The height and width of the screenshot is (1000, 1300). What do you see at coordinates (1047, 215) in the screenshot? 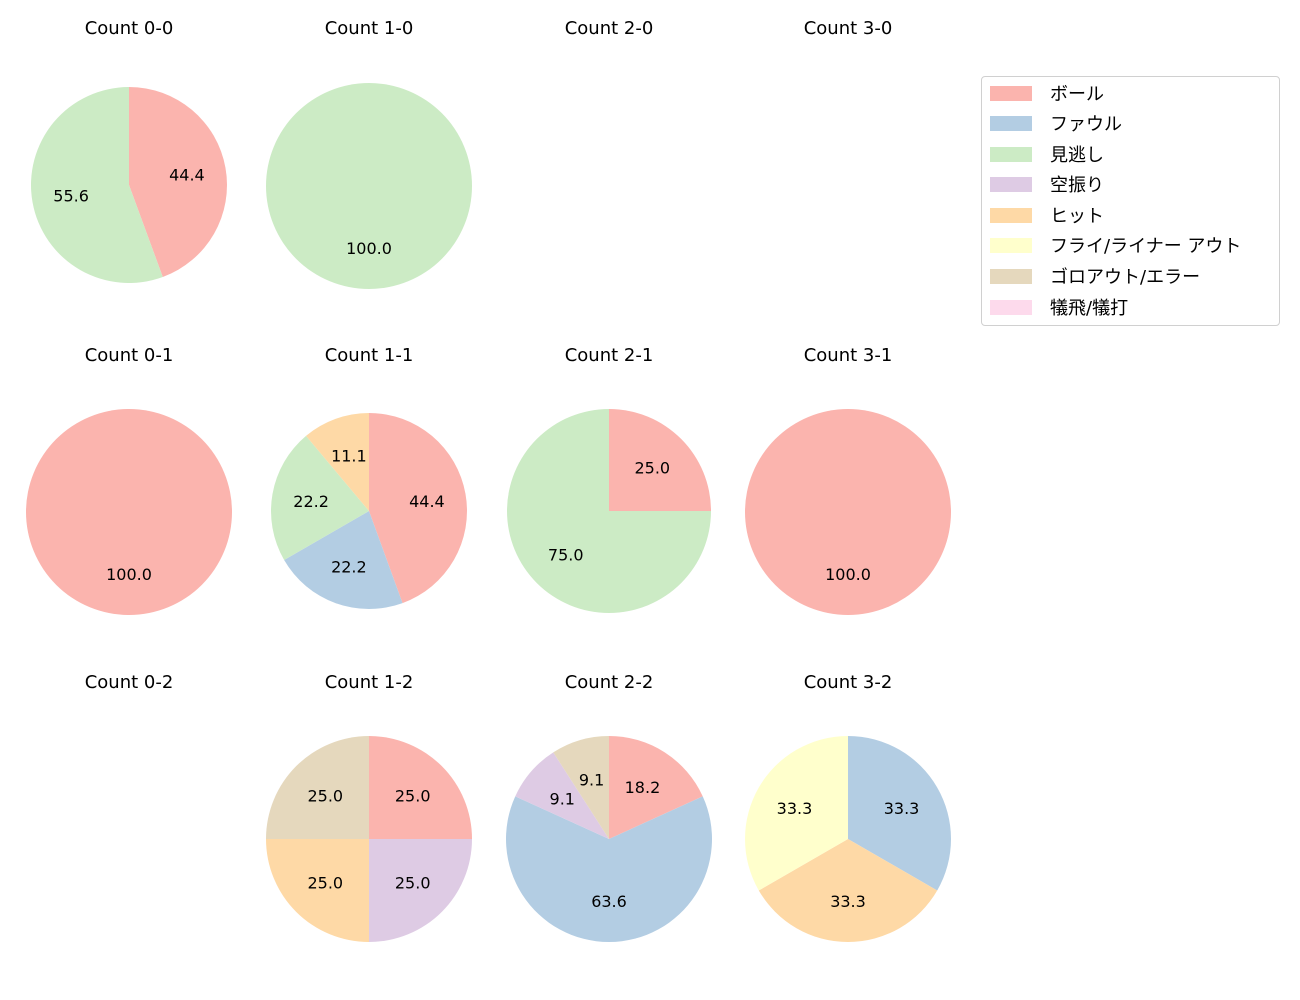
I see `legend-item-hit: ヒット` at bounding box center [1047, 215].